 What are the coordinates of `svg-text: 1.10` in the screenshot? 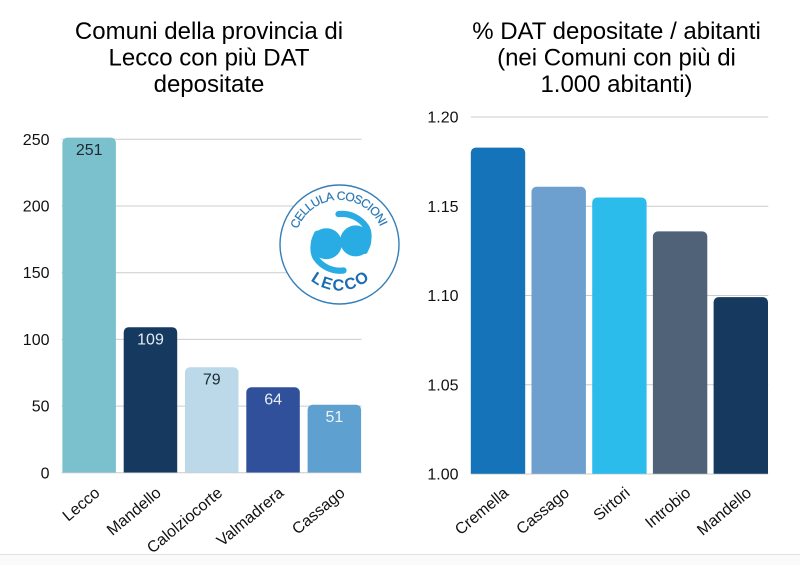 It's located at (442, 296).